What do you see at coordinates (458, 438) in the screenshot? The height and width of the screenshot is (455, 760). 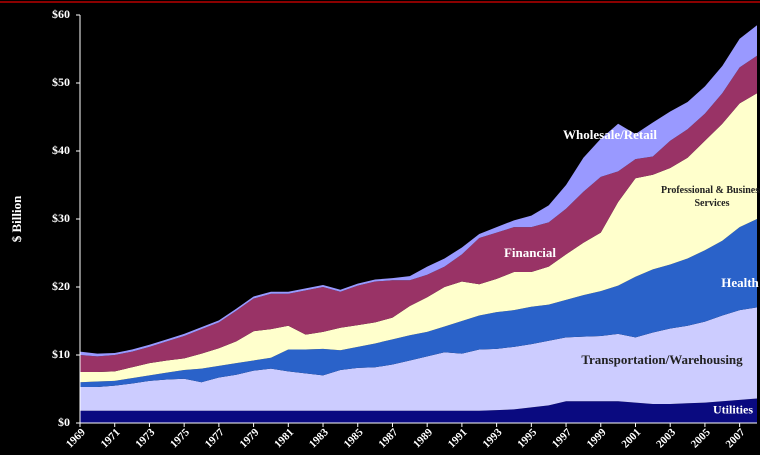 I see `x-tick-label: 1991` at bounding box center [458, 438].